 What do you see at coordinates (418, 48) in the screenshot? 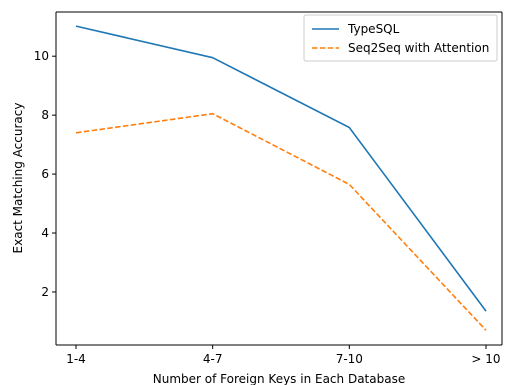
I see `legend-label-seq2seq: Seq2Seq with Attention` at bounding box center [418, 48].